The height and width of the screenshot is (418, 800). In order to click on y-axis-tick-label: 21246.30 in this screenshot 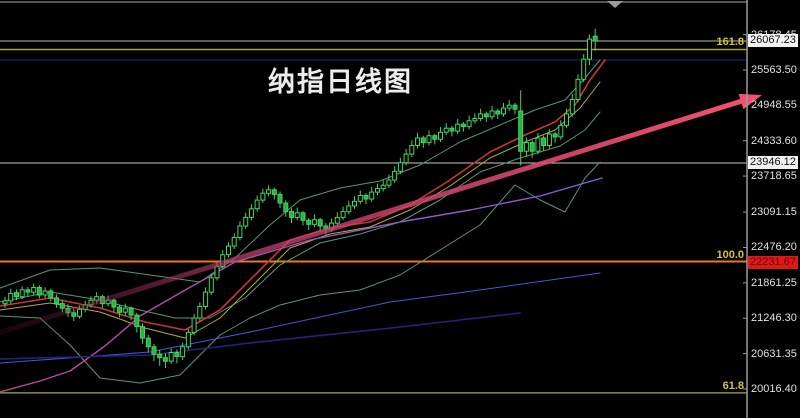, I will do `click(774, 318)`.